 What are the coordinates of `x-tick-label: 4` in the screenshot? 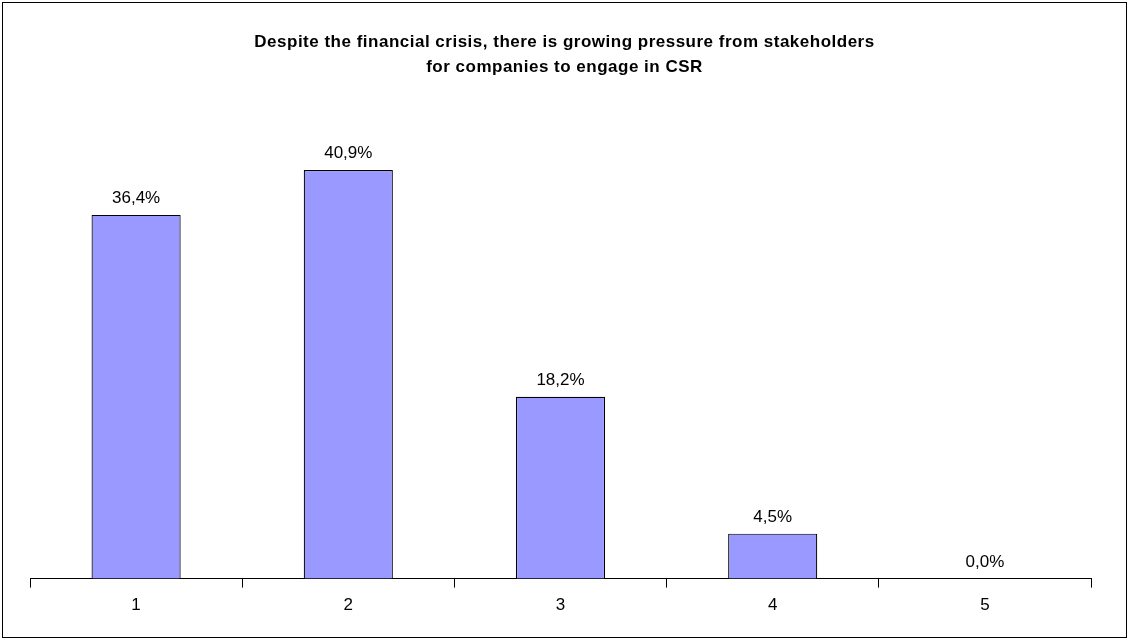 It's located at (772, 605).